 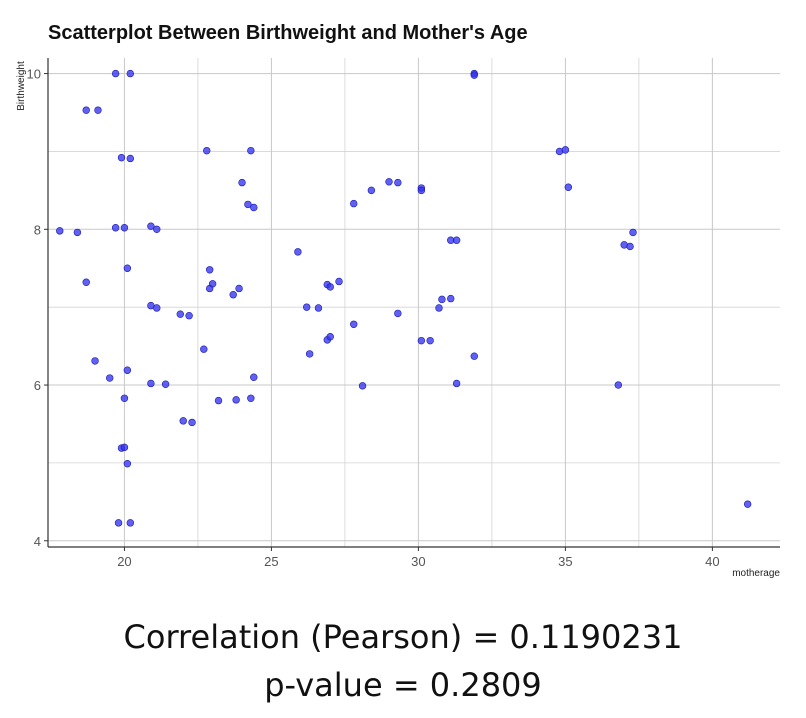 I want to click on y-tick-label: 6, so click(x=37, y=385).